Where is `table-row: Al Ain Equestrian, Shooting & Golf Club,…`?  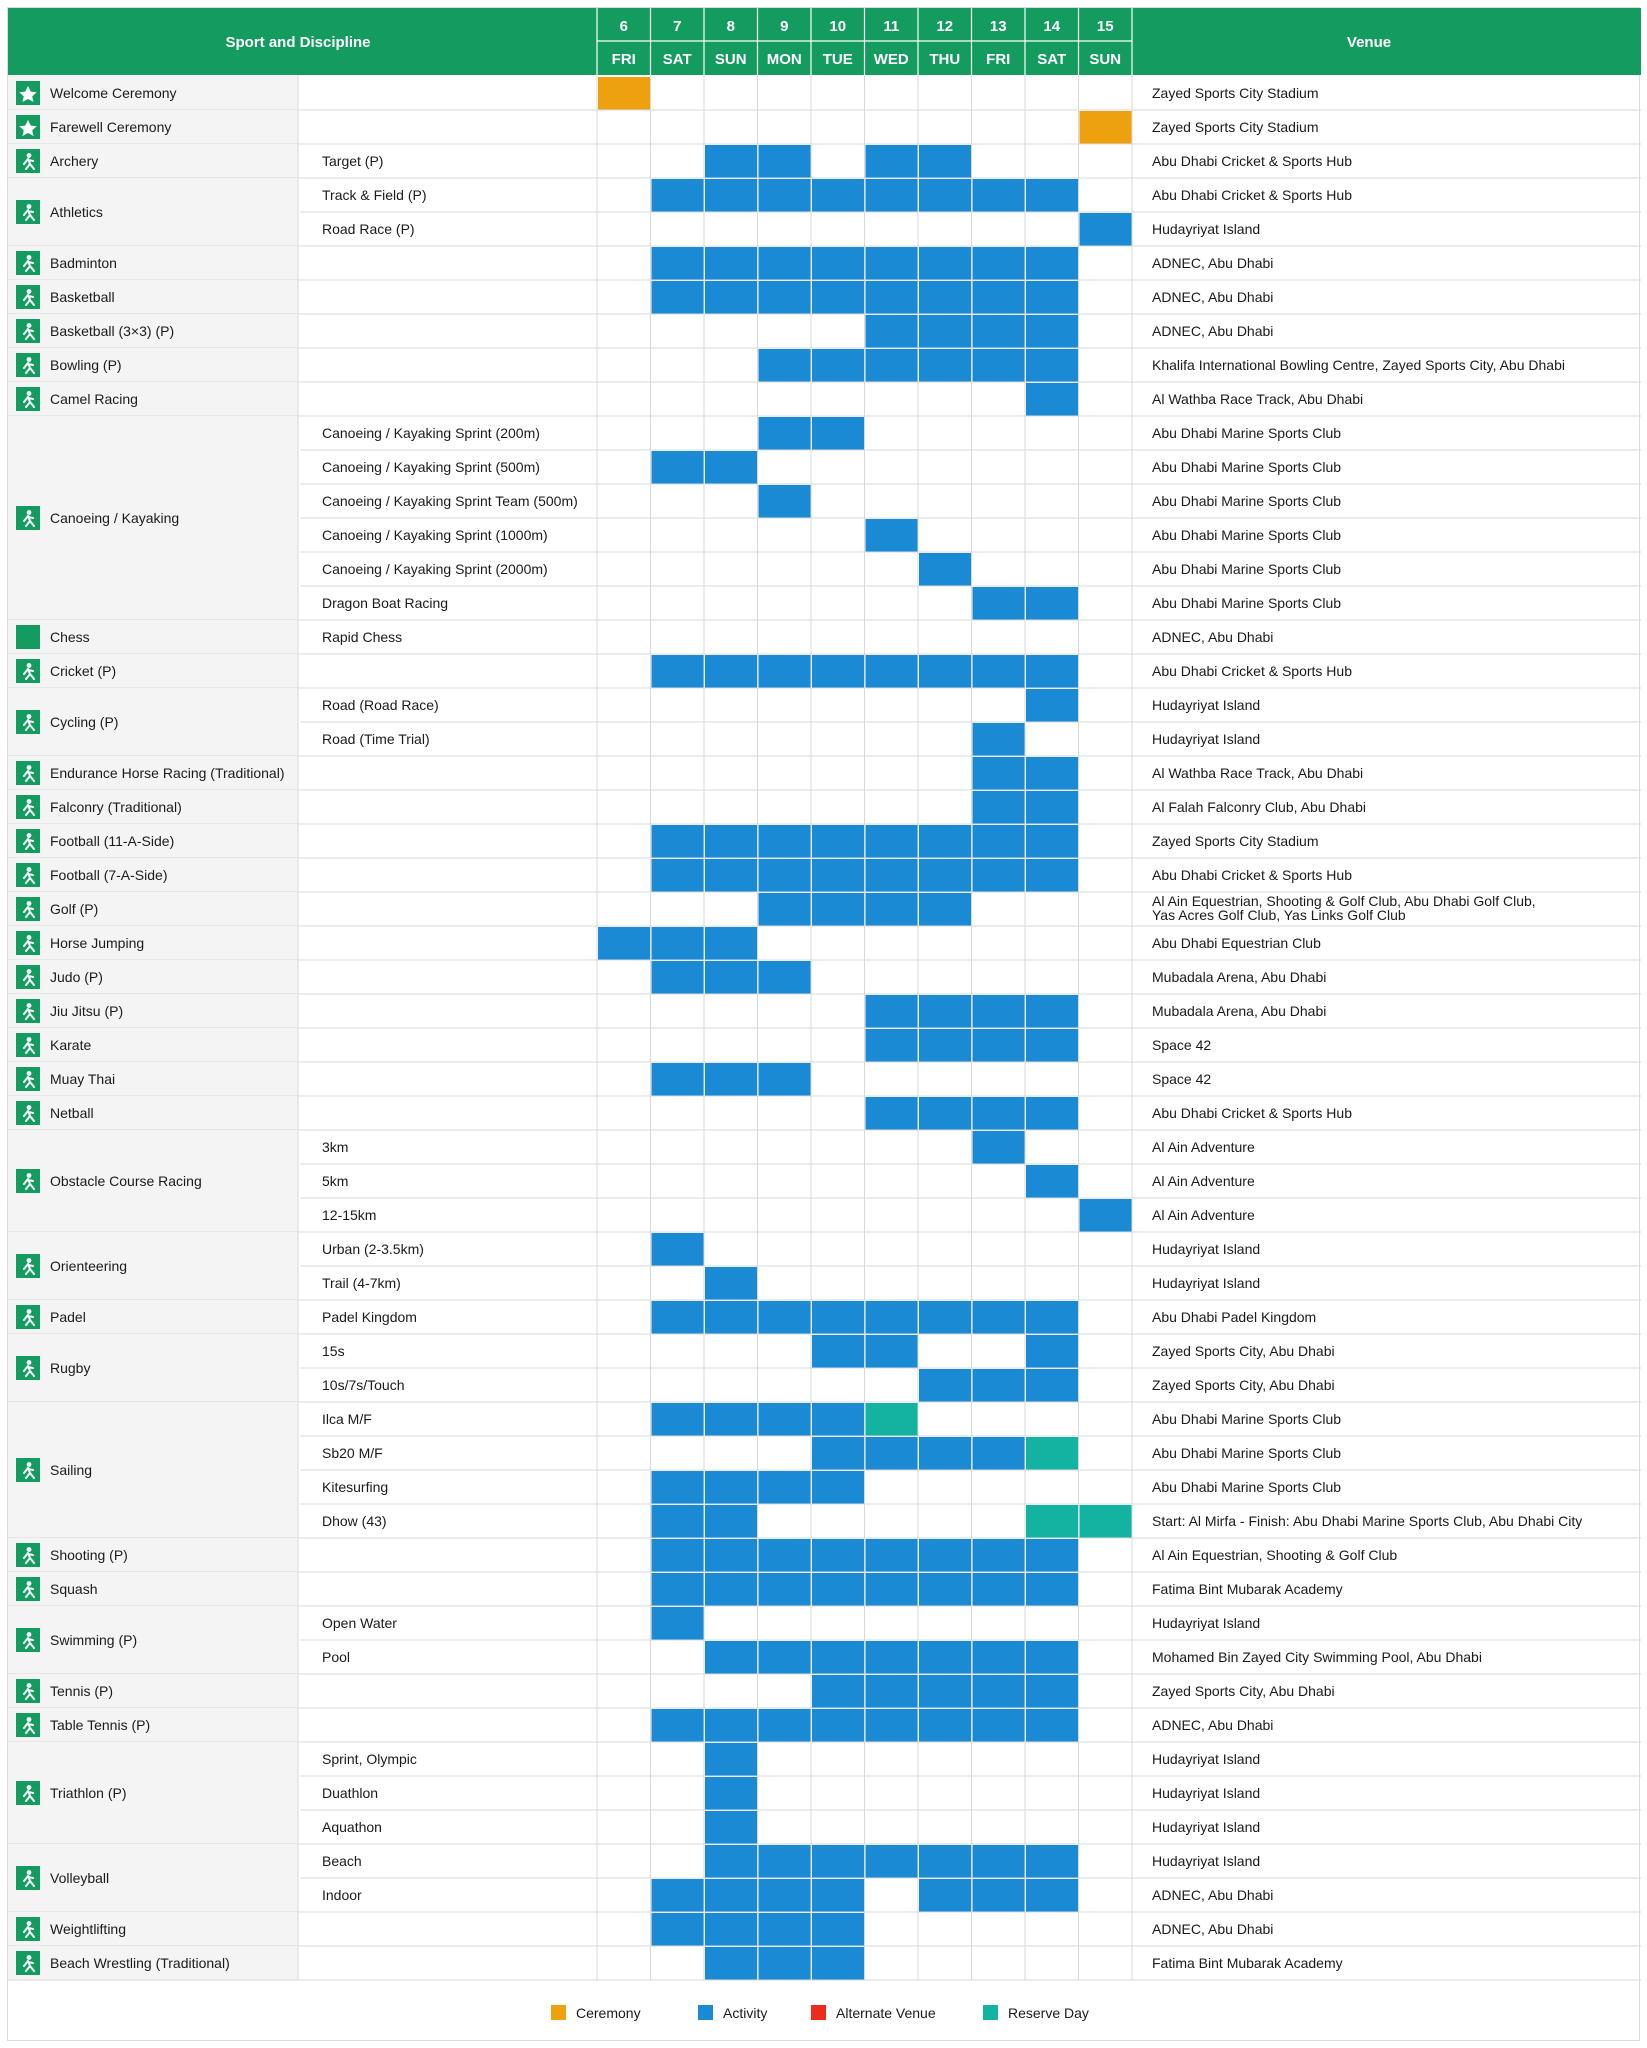 table-row: Al Ain Equestrian, Shooting & Golf Club,… is located at coordinates (1147, 909).